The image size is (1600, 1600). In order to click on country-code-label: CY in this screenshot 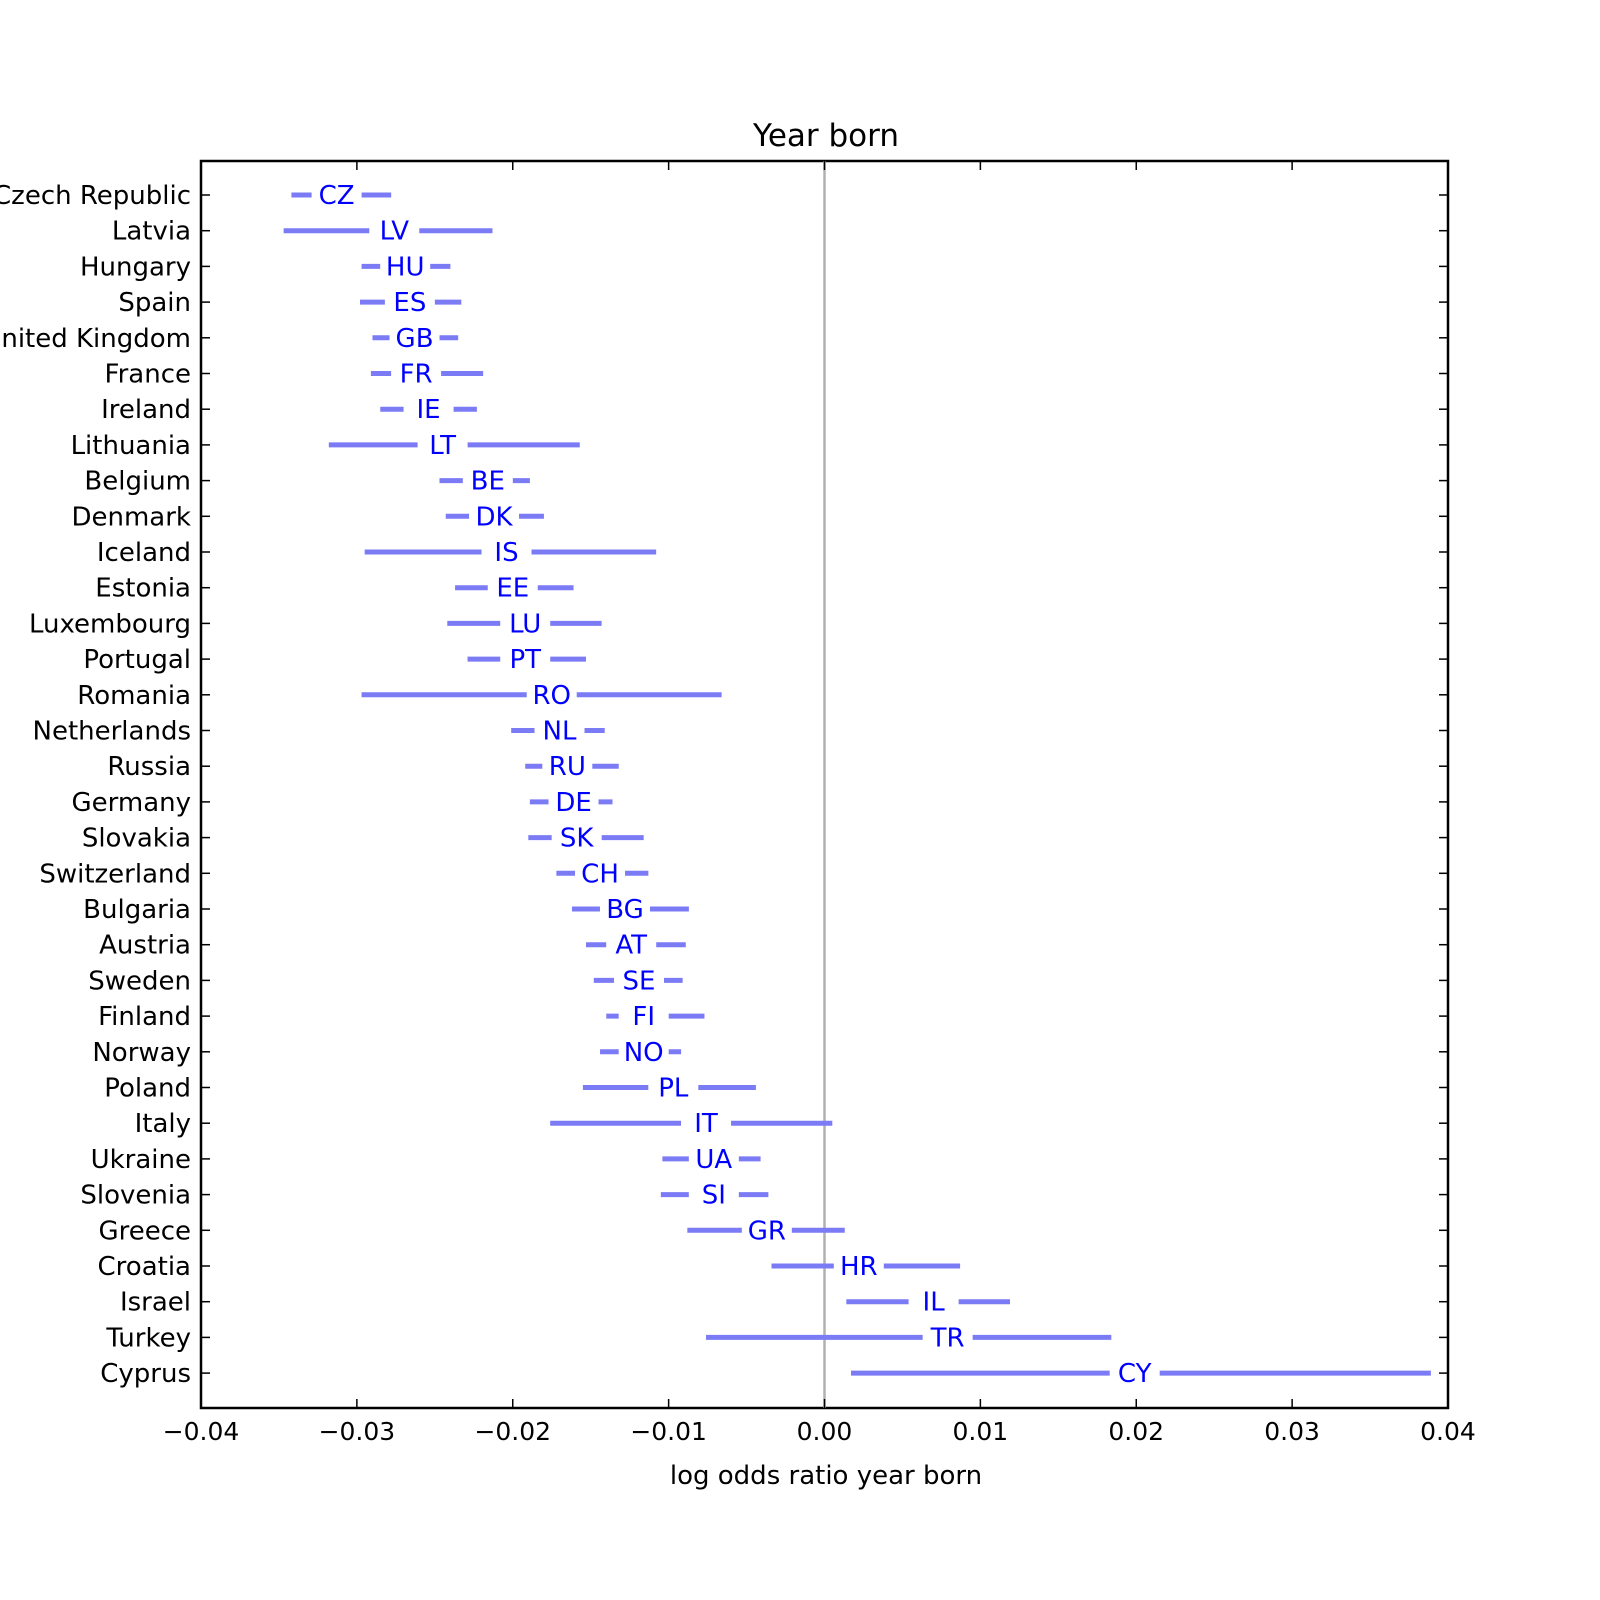, I will do `click(1135, 1374)`.